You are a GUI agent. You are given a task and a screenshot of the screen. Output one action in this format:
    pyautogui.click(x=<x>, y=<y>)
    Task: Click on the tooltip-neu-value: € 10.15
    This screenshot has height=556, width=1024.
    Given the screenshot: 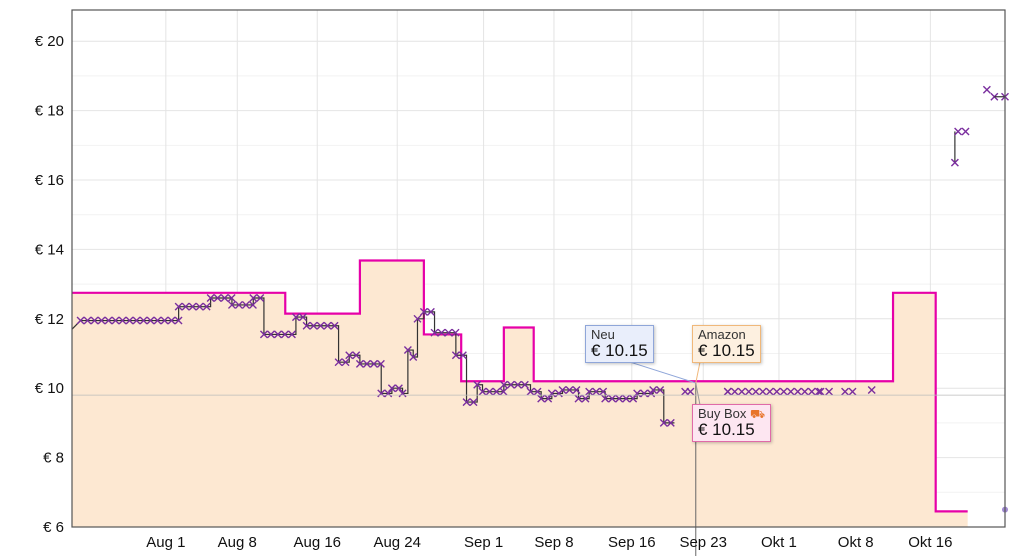 What is the action you would take?
    pyautogui.click(x=619, y=350)
    